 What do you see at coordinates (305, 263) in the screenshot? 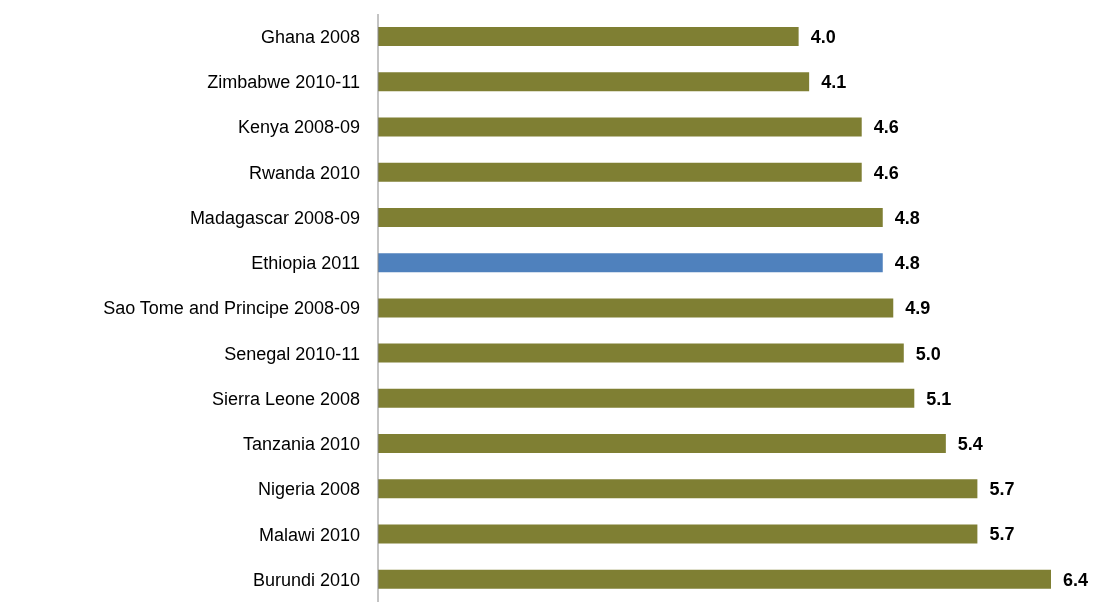
I see `y-tick-label: Ethiopia 2011` at bounding box center [305, 263].